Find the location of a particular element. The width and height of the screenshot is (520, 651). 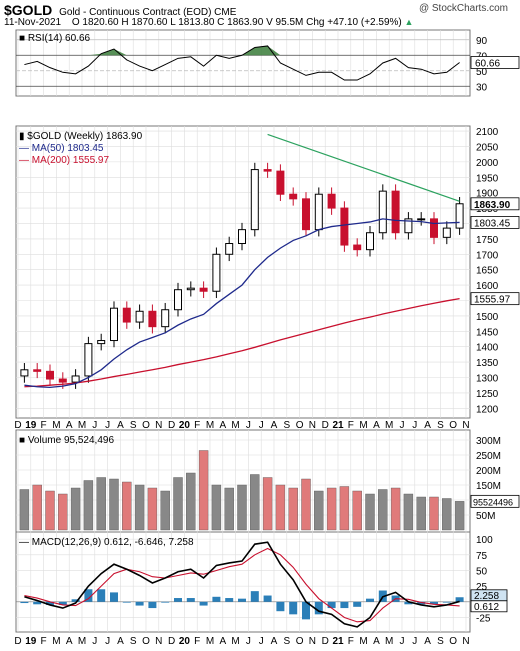

volume-tick-label: 150M is located at coordinates (488, 486).